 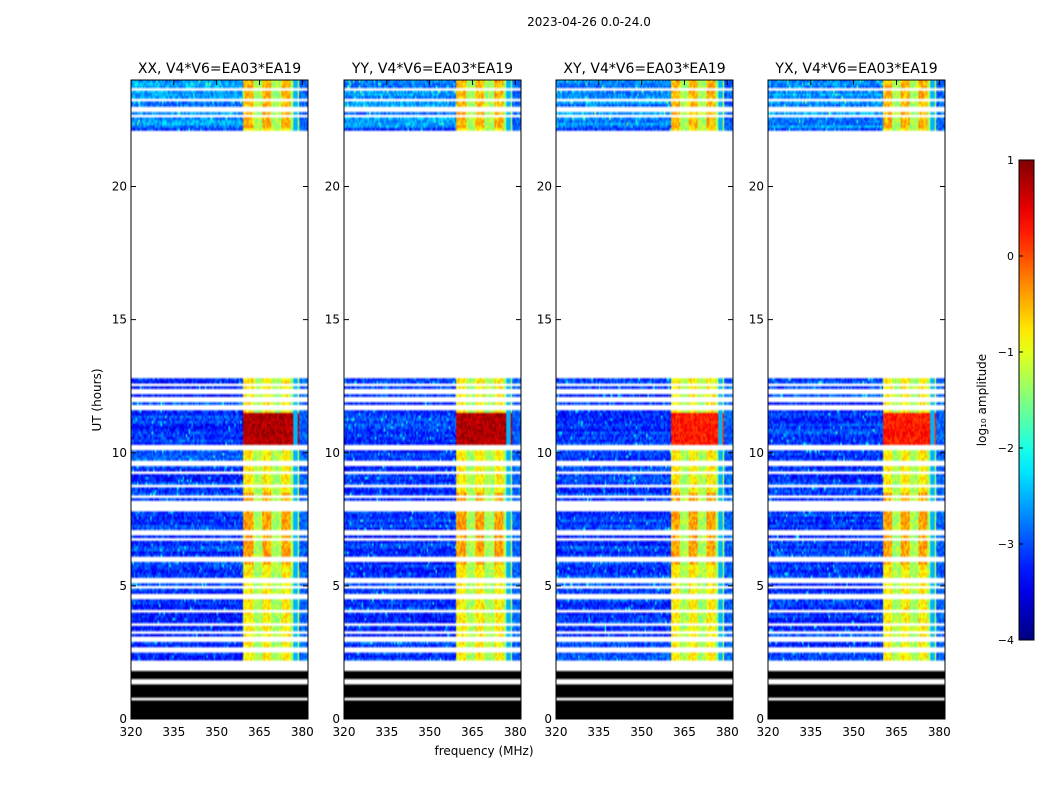 I want to click on colorbar-label: log₁₀ amplitude, so click(x=982, y=400).